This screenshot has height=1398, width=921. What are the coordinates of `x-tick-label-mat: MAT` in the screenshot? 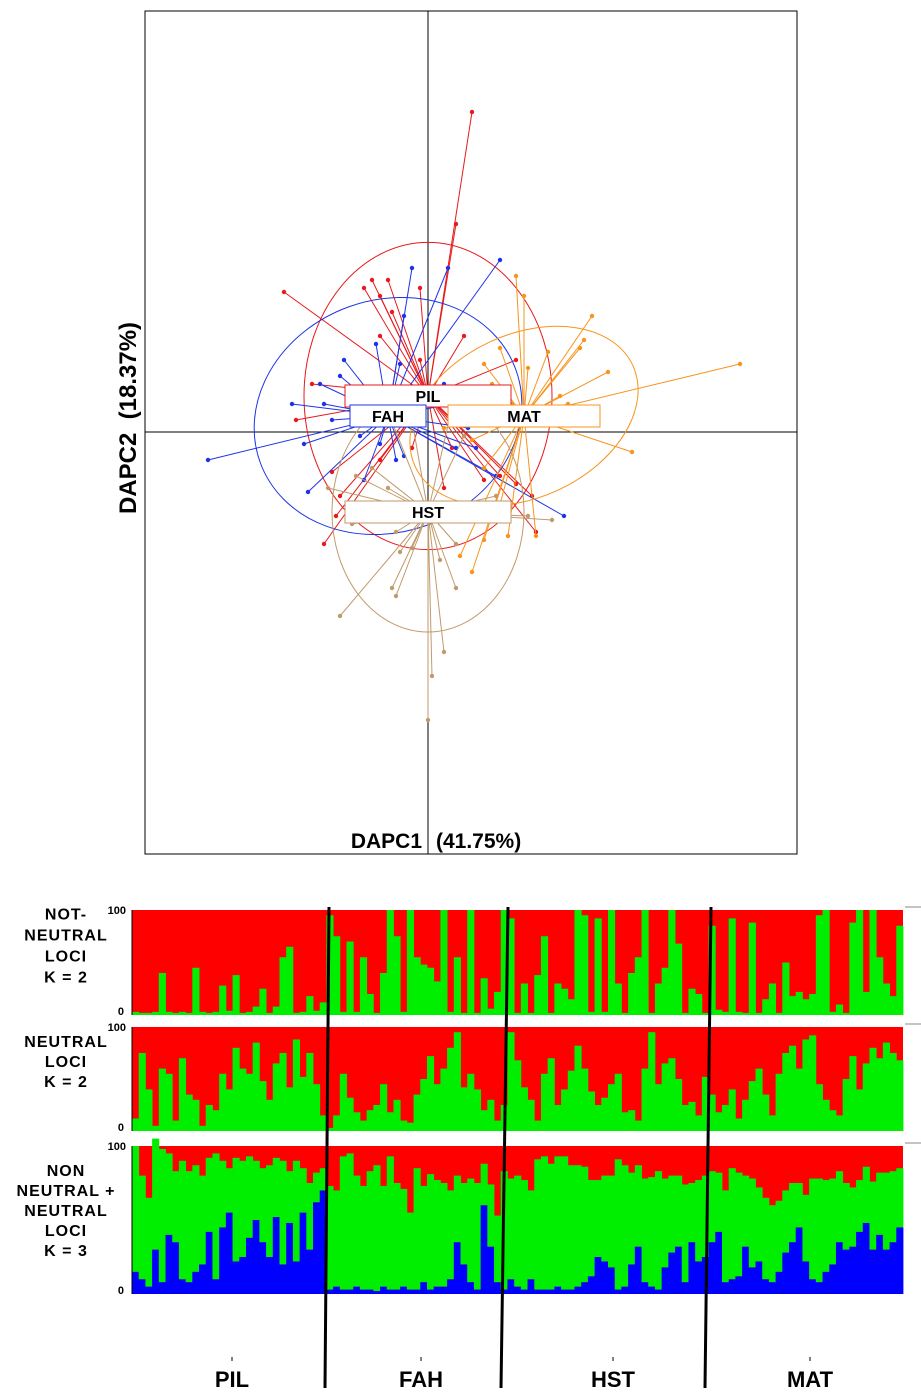 It's located at (810, 1379).